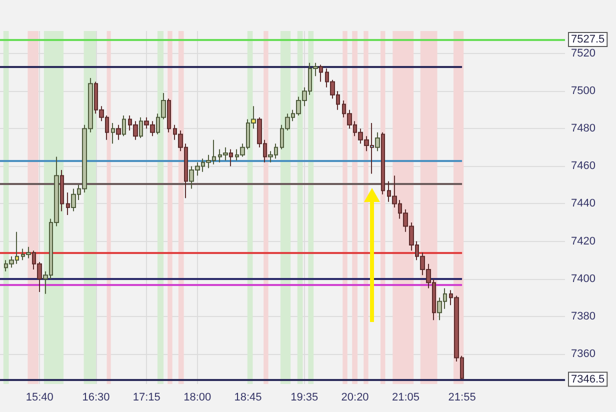 This screenshot has height=412, width=616. Describe the element at coordinates (583, 204) in the screenshot. I see `y-tick-label: 7440` at that location.